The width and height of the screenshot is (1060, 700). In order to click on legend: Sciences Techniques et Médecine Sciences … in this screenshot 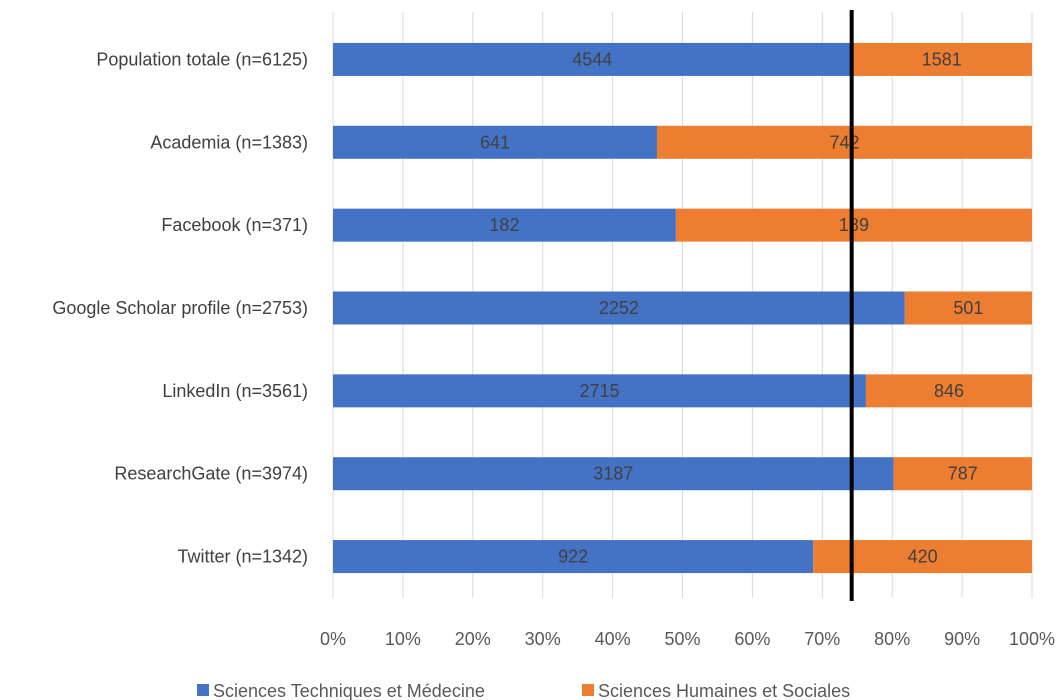, I will do `click(523, 690)`.